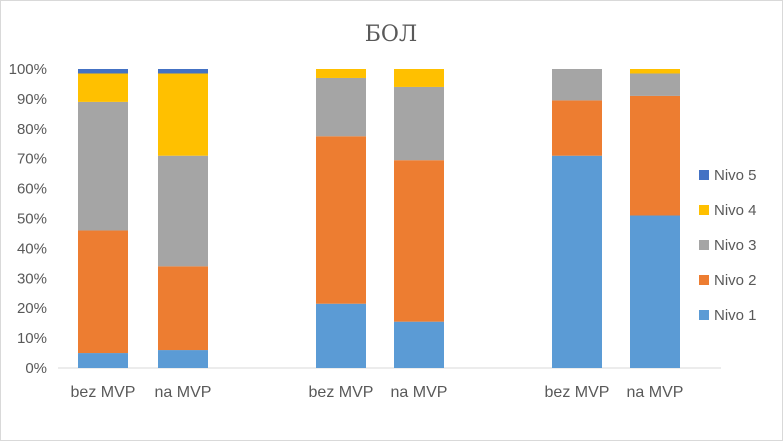  Describe the element at coordinates (32, 189) in the screenshot. I see `y-tick-label: 60%` at that location.